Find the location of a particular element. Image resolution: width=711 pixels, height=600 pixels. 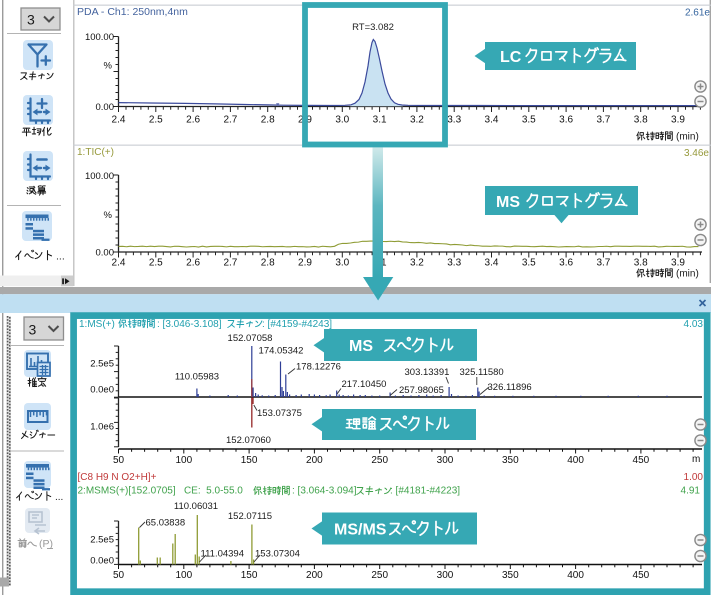

svg-text:: [#4159-#4243]: : [#4159-#4243] is located at coordinates (297, 324).